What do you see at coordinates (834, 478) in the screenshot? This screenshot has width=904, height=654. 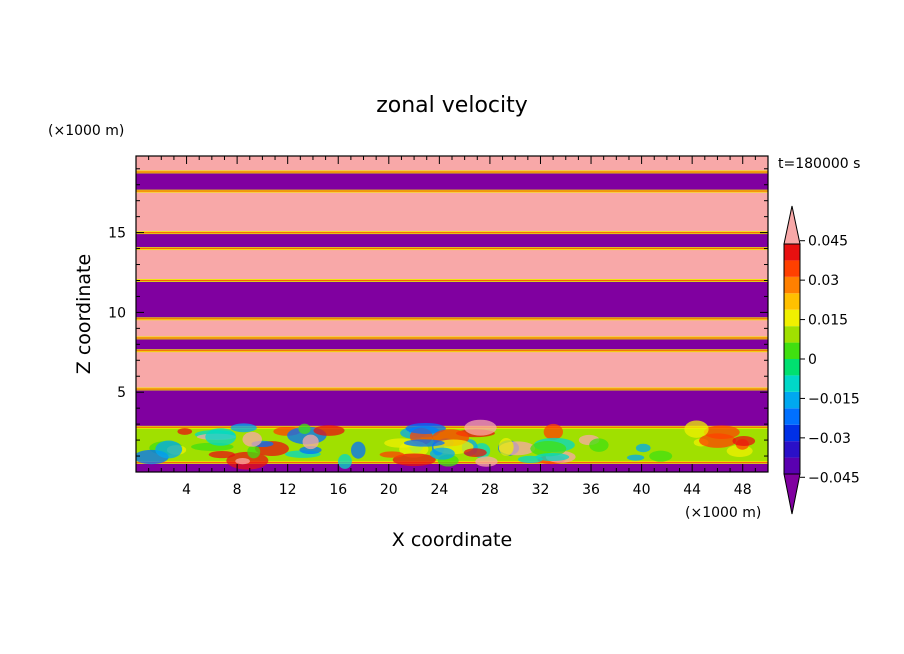 I see `colorbar-tick-label: −0.045` at bounding box center [834, 478].